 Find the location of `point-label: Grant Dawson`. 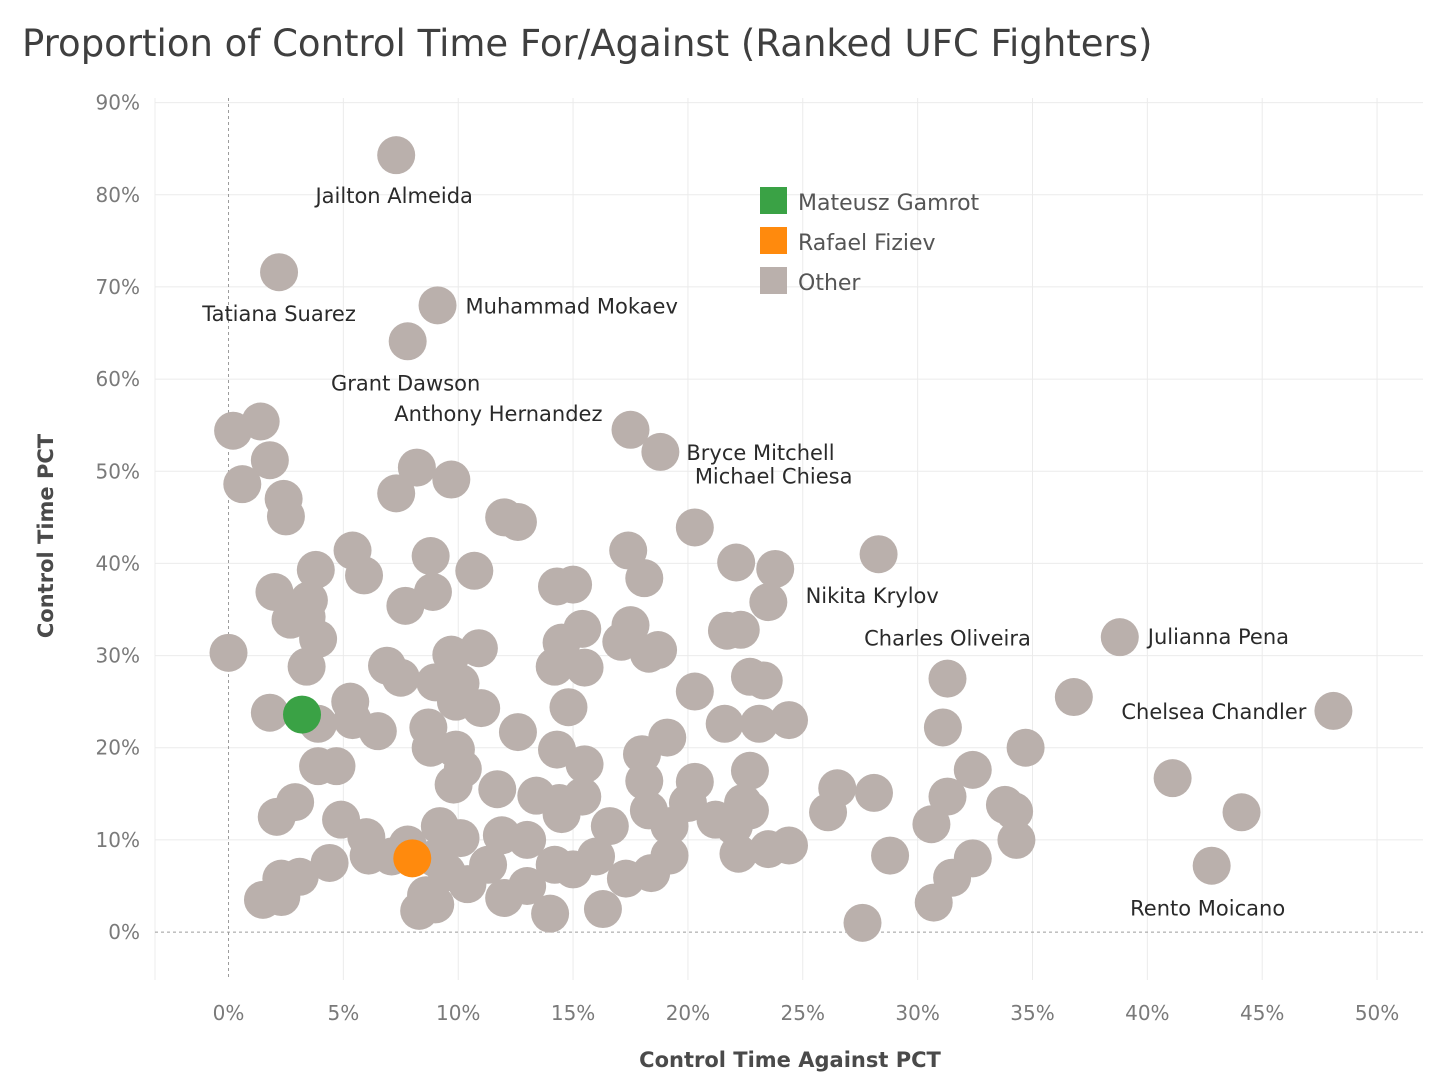

point-label: Grant Dawson is located at coordinates (405, 383).